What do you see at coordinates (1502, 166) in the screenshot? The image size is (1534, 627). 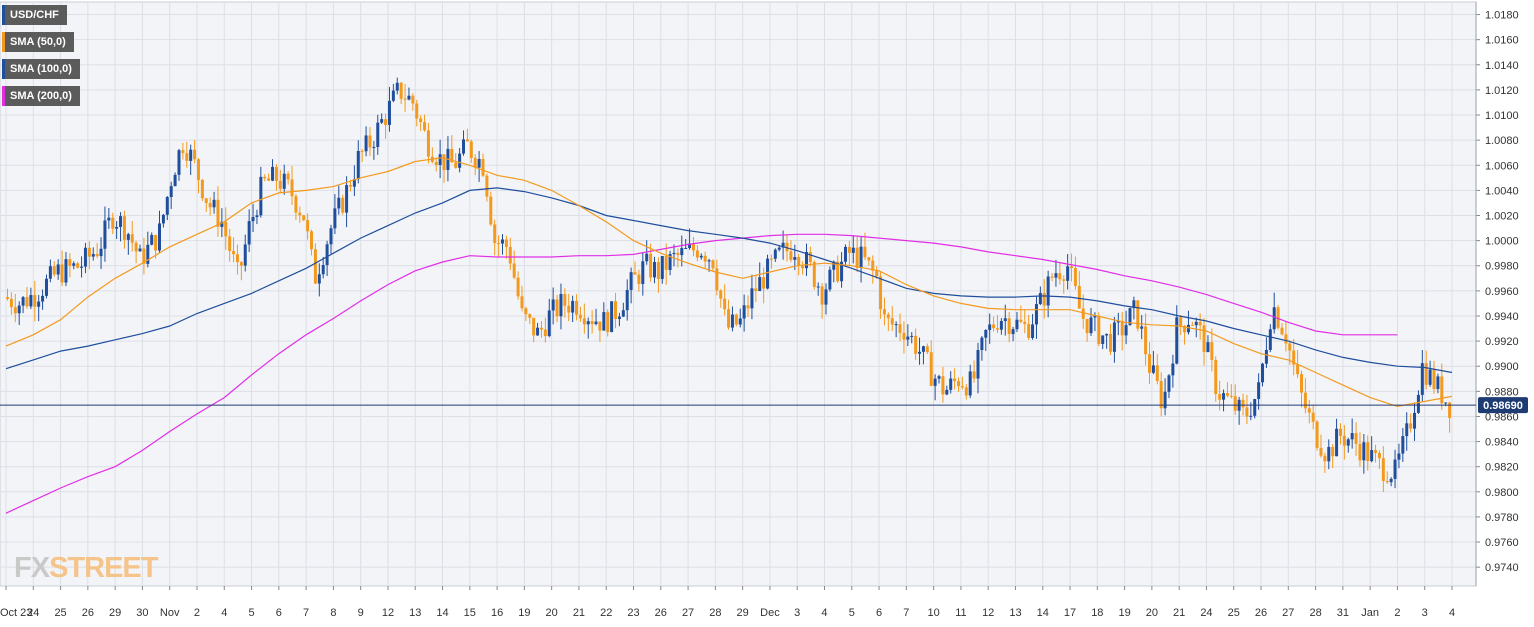 I see `y-tick-label: 1.0060` at bounding box center [1502, 166].